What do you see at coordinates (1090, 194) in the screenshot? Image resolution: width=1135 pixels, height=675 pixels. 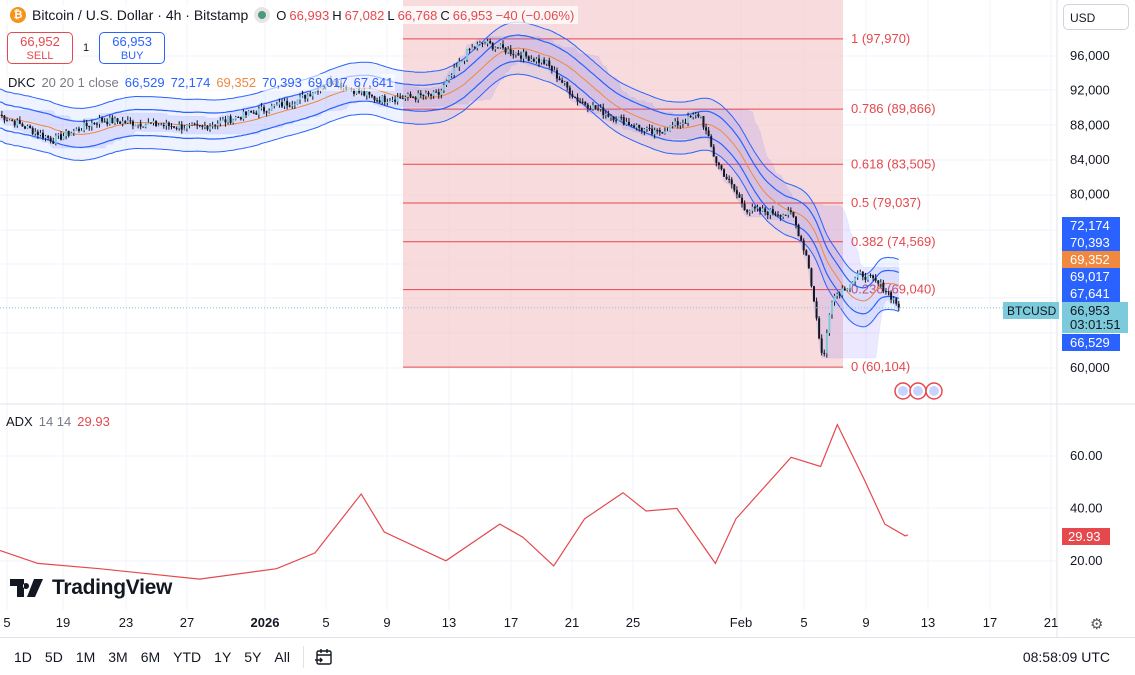 I see `price-tick: 80,000` at bounding box center [1090, 194].